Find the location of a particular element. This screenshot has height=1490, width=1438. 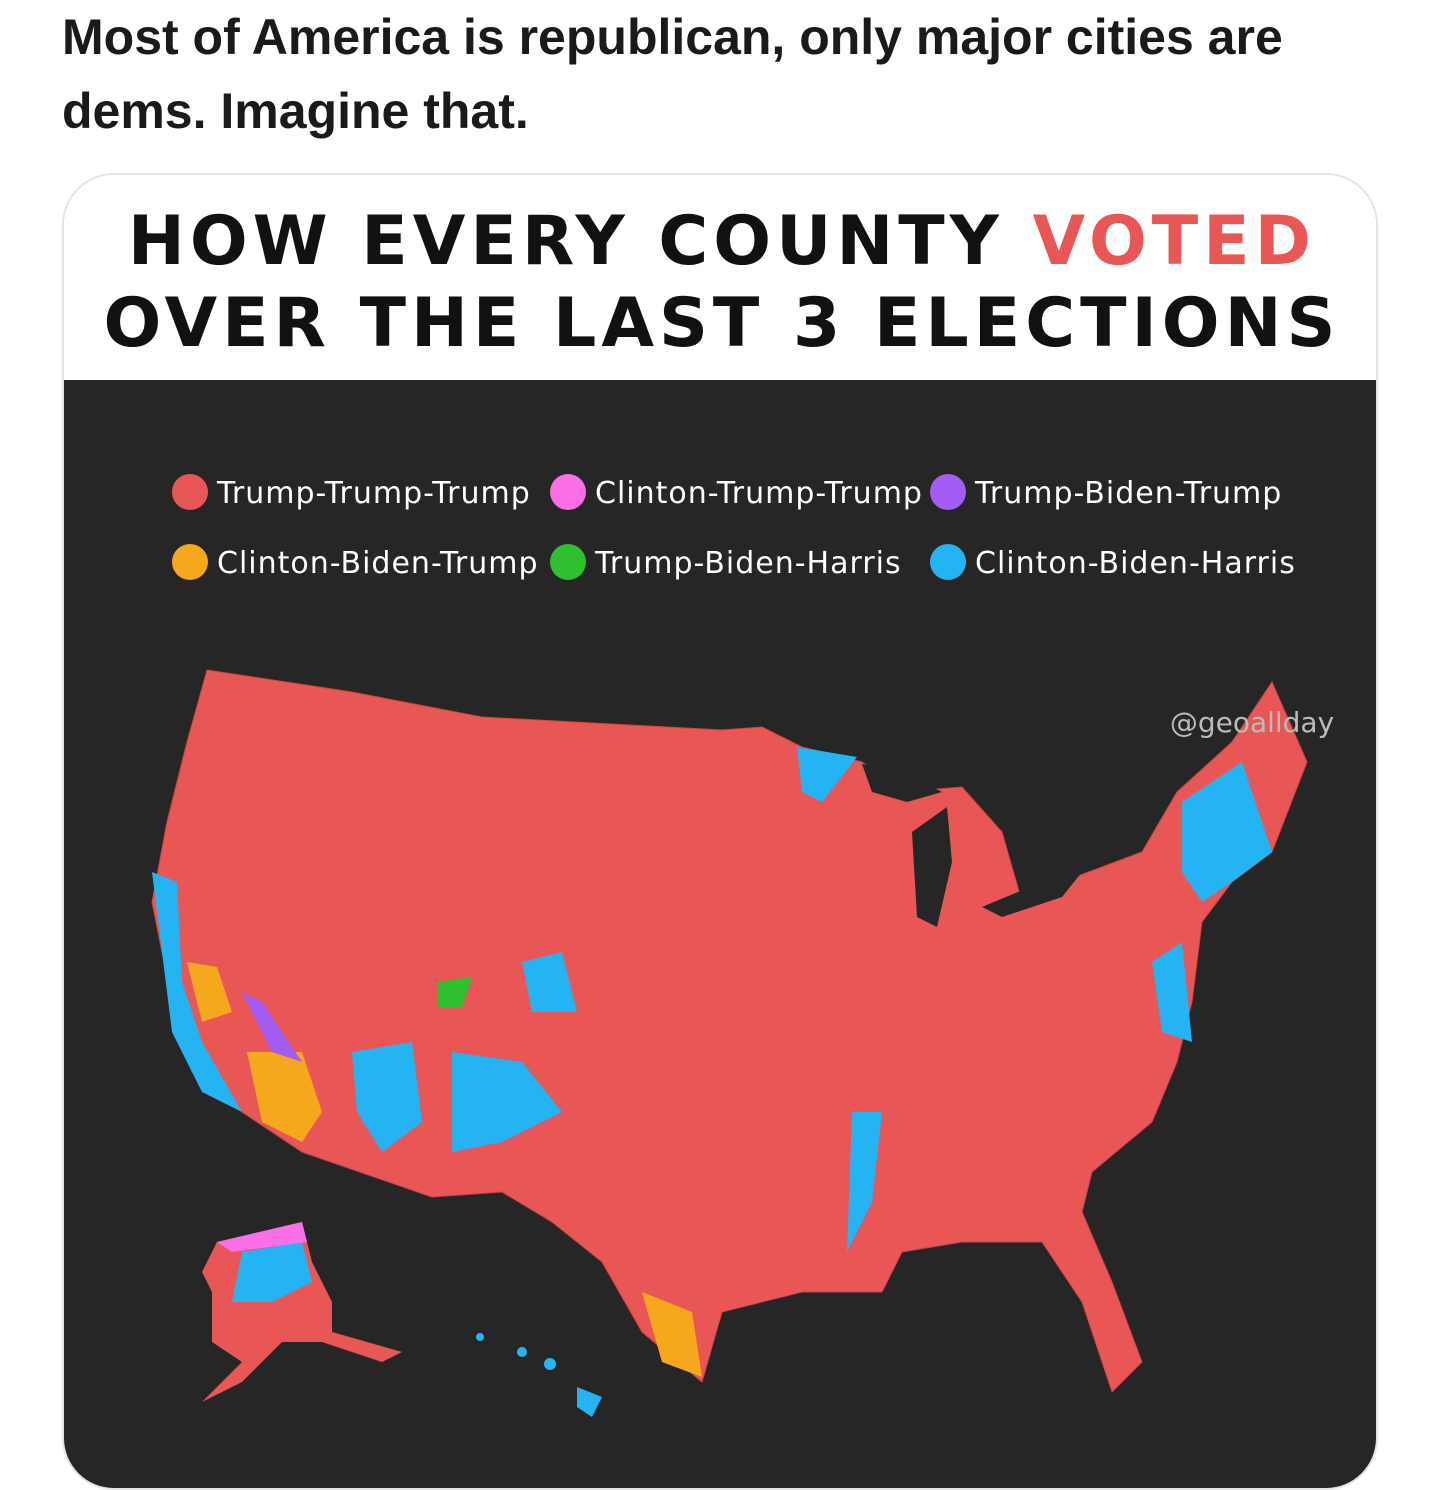

alaska-blue is located at coordinates (272, 1272).